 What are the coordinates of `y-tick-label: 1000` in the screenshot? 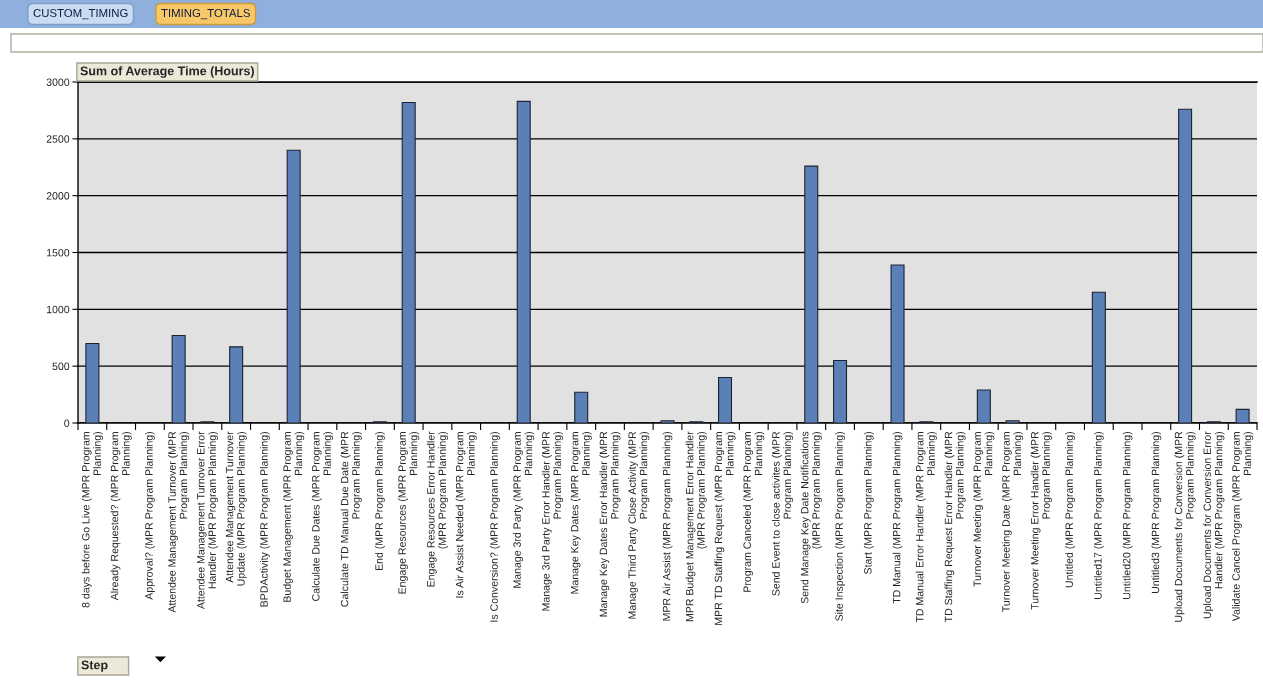 It's located at (58, 309).